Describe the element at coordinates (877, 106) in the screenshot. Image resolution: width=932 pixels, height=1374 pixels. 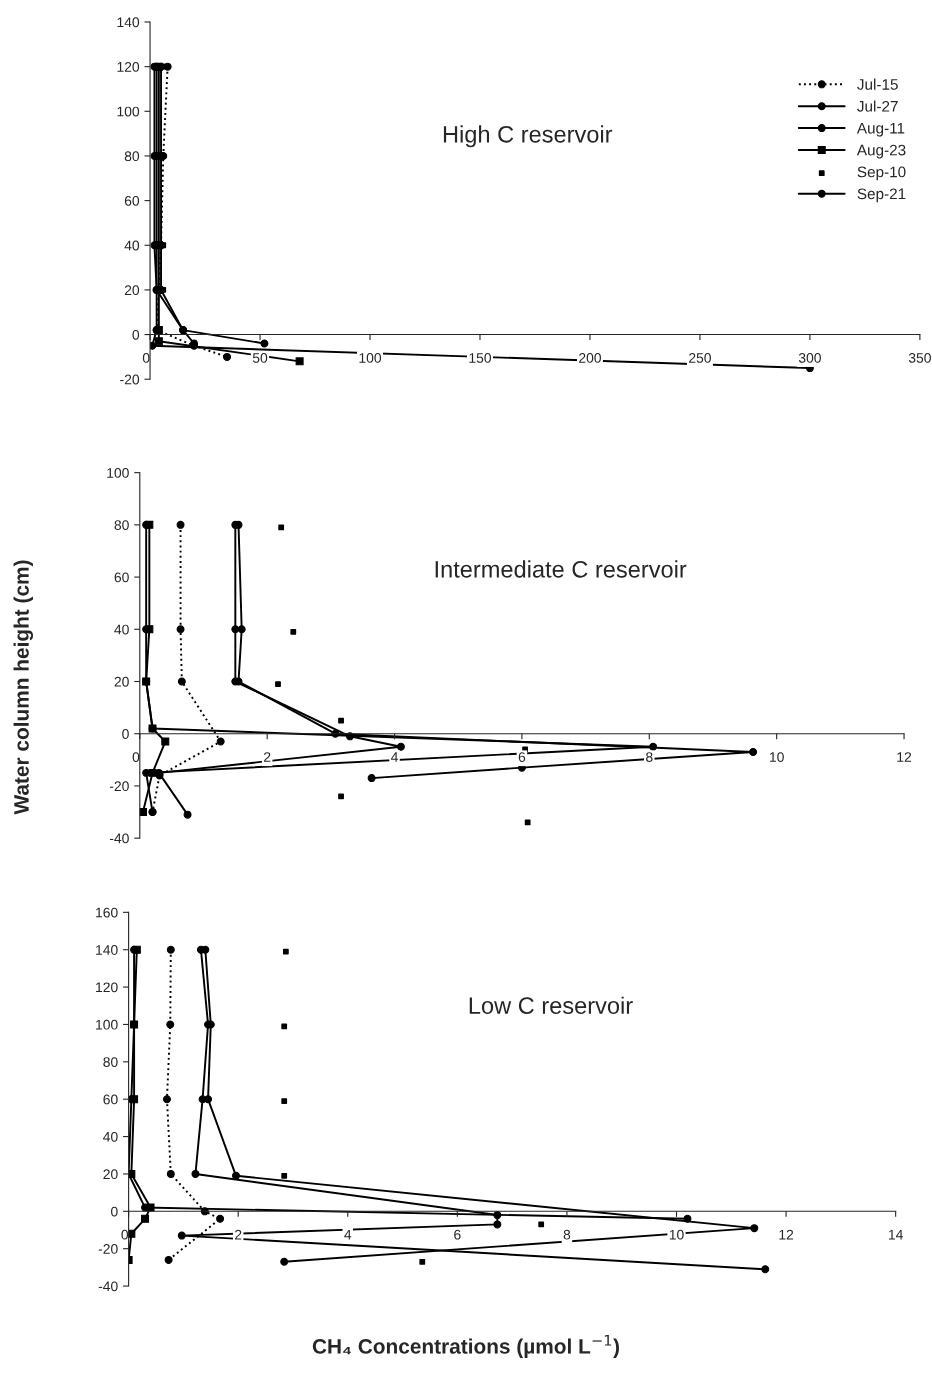
I see `legend-label: Jul-27` at that location.